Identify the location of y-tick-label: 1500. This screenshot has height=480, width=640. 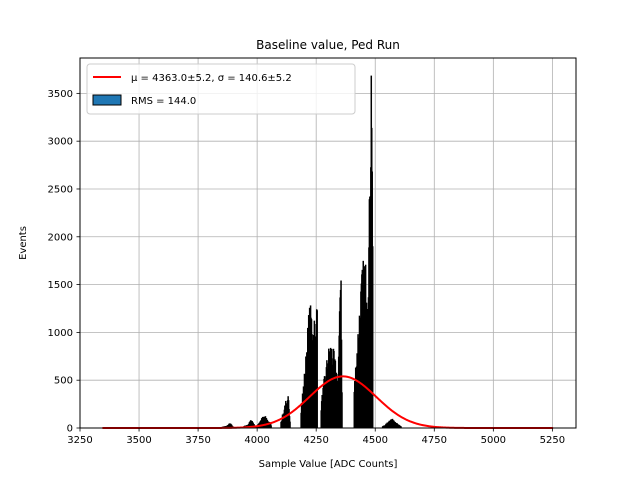
(60, 285).